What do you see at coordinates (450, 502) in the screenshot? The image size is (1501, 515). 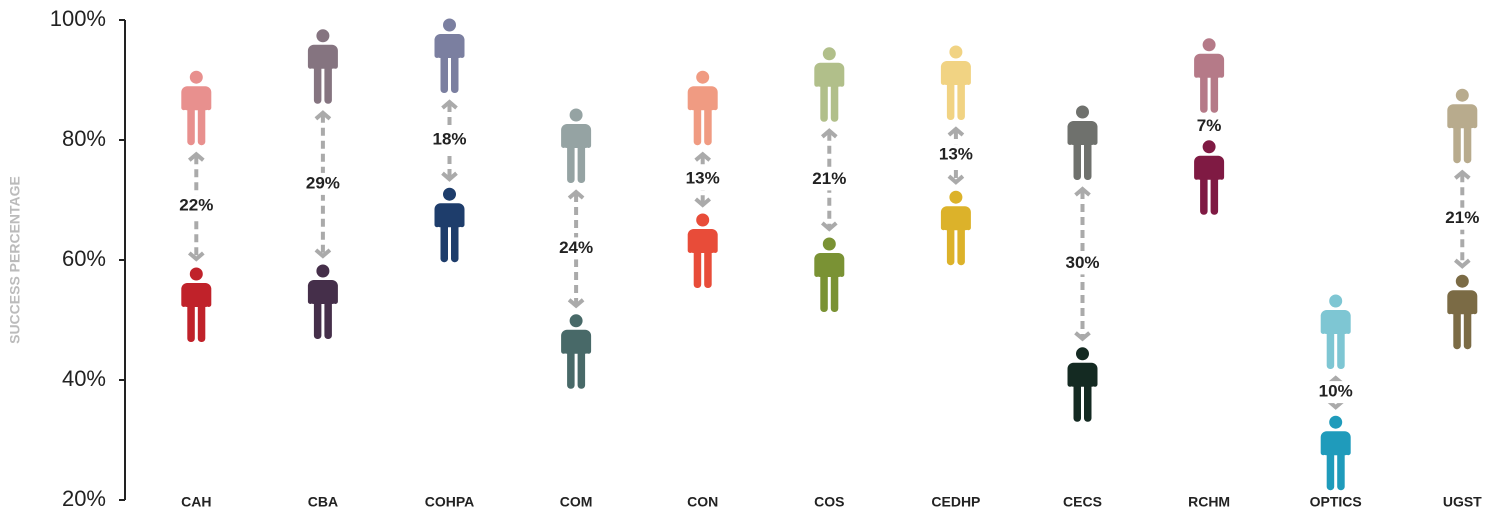 I see `x-tick-label: COHPA` at bounding box center [450, 502].